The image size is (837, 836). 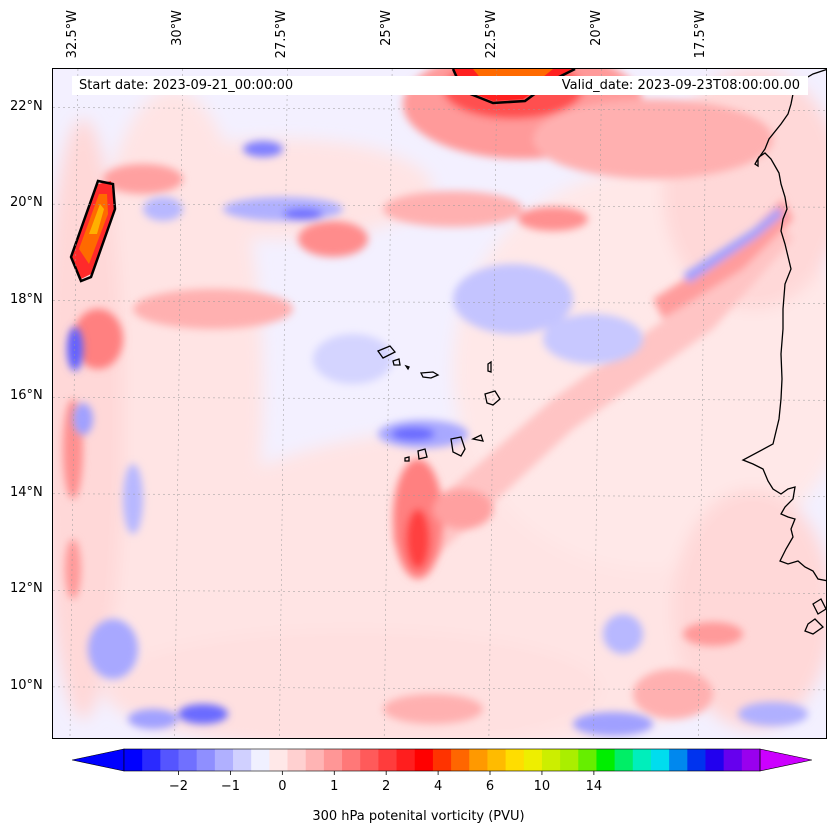 I want to click on lat-tick-label: 16°N, so click(x=26, y=396).